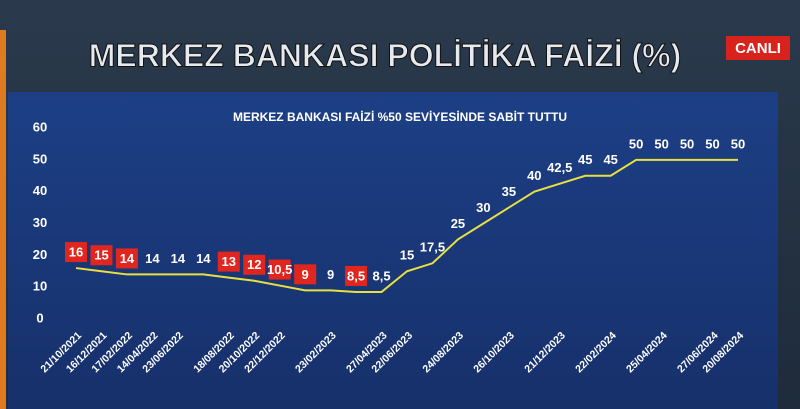  What do you see at coordinates (483, 207) in the screenshot?
I see `value-label: 30` at bounding box center [483, 207].